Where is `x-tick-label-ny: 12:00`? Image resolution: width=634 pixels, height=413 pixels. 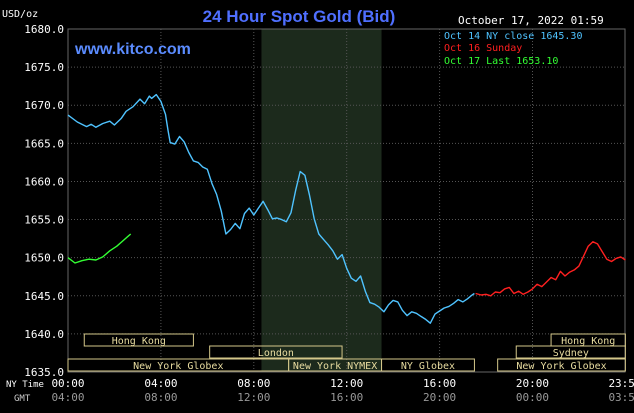
x-tick-label-ny: 12:00 is located at coordinates (346, 383).